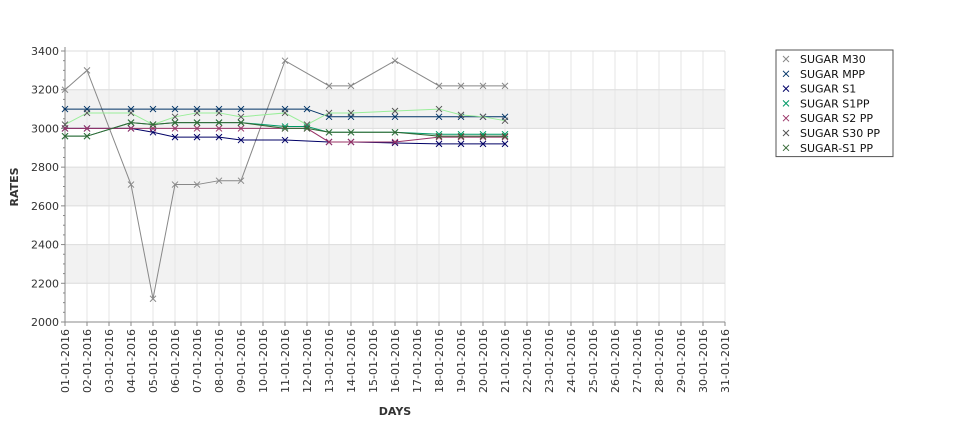 This screenshot has width=975, height=429. I want to click on x-tick-label: 27-01-2016, so click(637, 361).